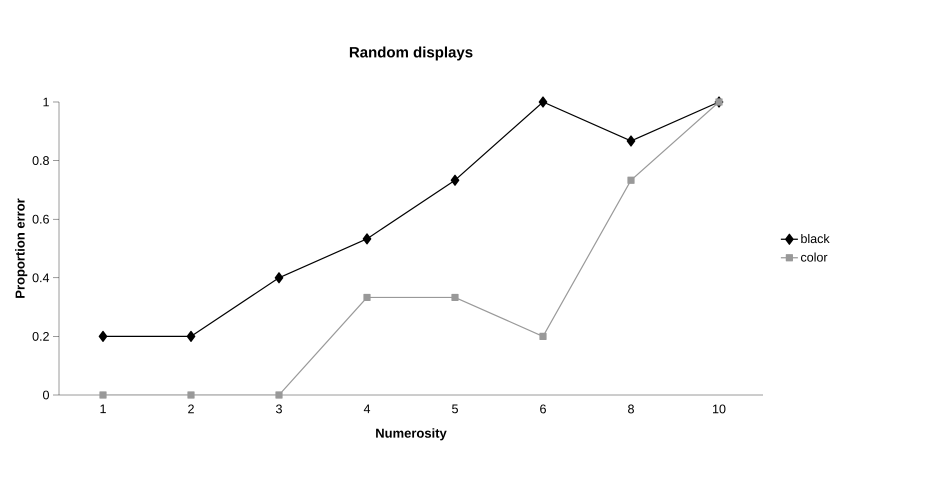  I want to click on chart-title: Random displays, so click(411, 53).